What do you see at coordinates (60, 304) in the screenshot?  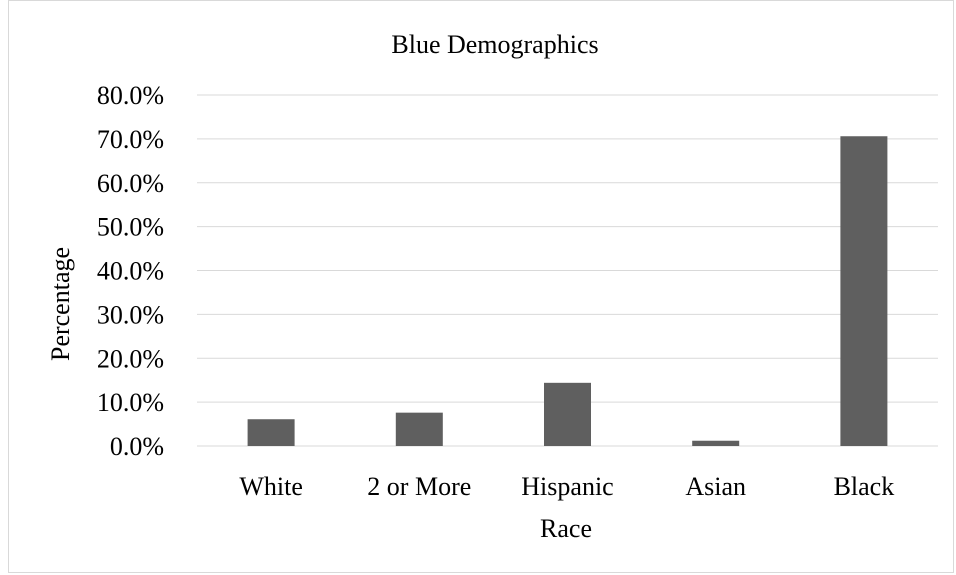 I see `y-axis-label: Percentage` at bounding box center [60, 304].